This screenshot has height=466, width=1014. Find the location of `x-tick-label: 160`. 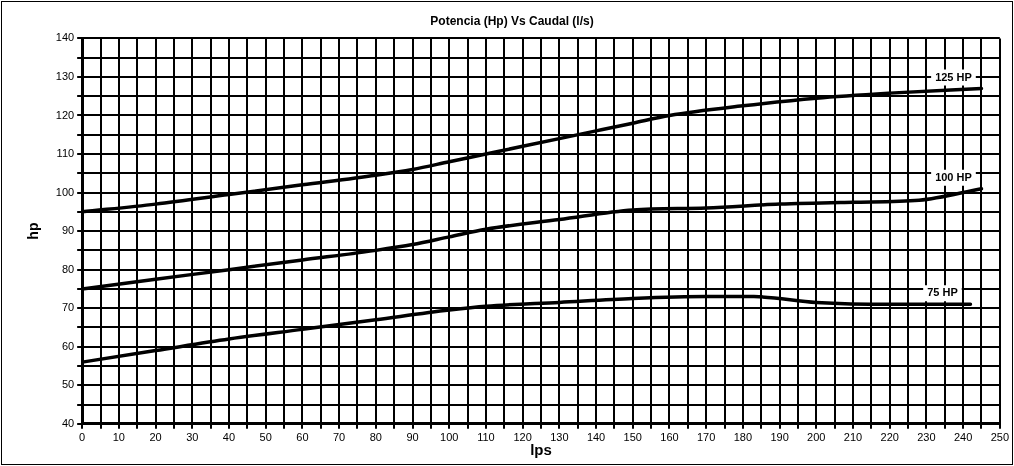

x-tick-label: 160 is located at coordinates (669, 437).